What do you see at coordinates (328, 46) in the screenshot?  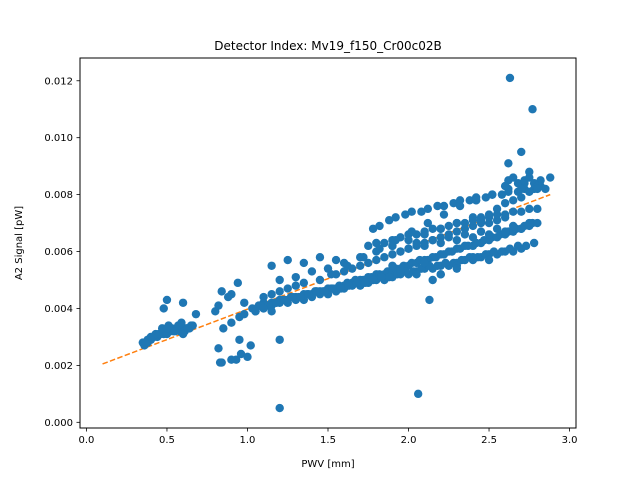 I see `chart-title: Detector Index: Mv19_f150_Cr00c02B` at bounding box center [328, 46].